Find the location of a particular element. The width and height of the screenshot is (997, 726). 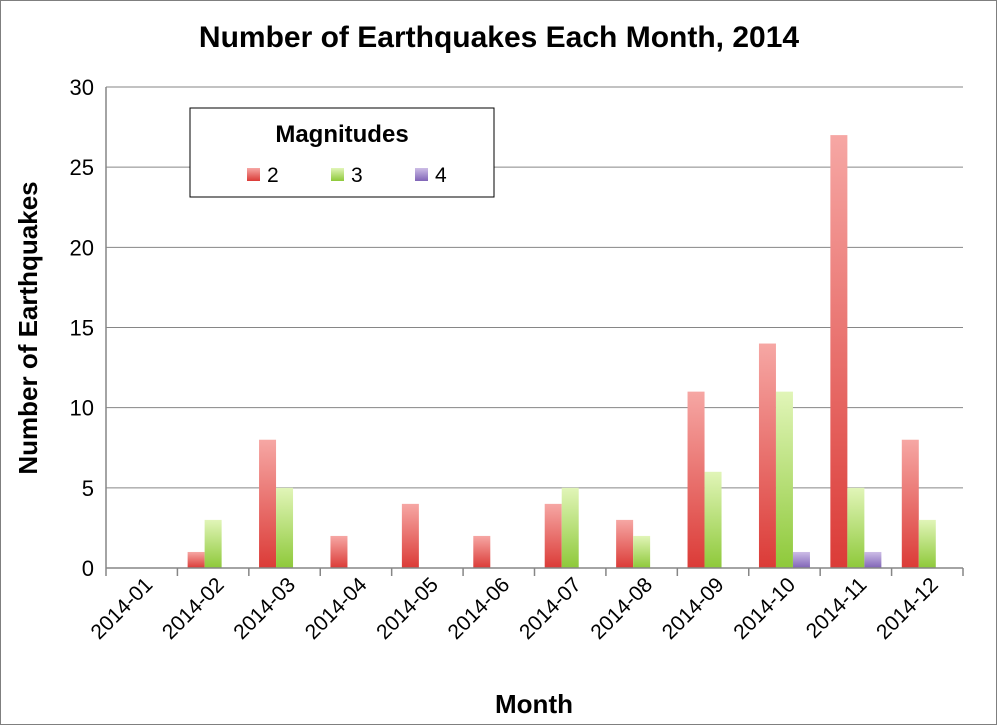

y-tick-label: 30 is located at coordinates (82, 87).